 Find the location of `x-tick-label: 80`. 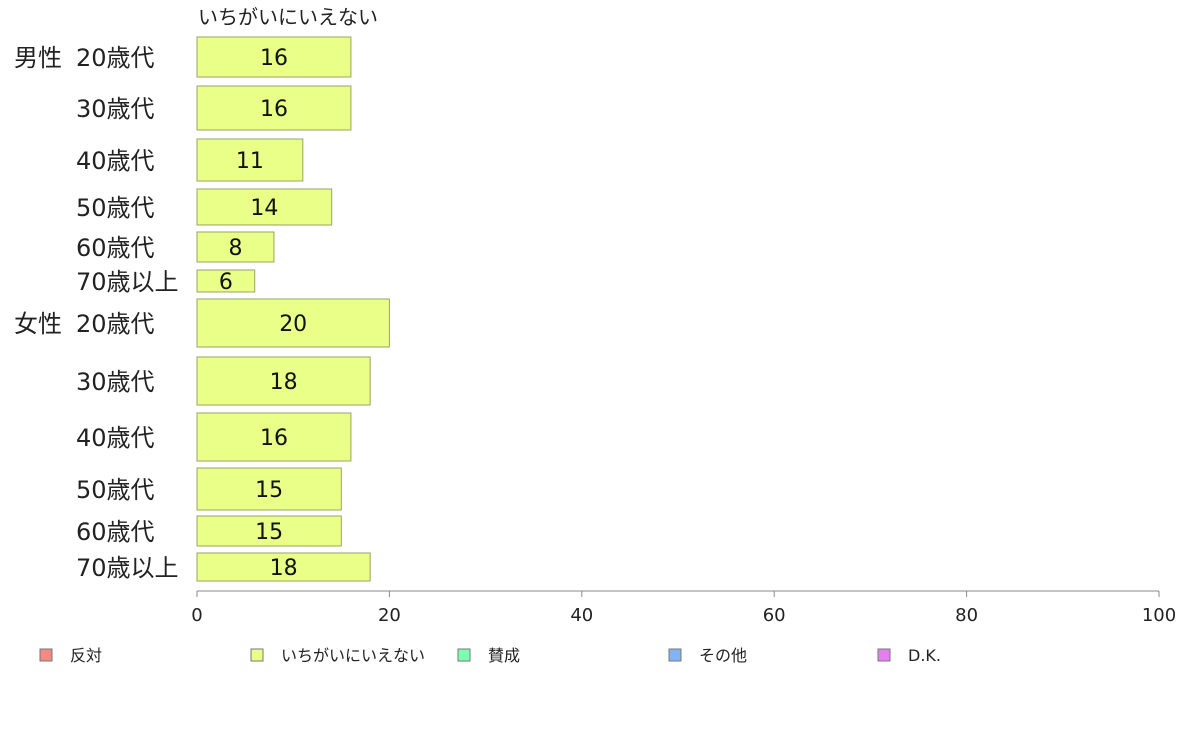

x-tick-label: 80 is located at coordinates (966, 615).